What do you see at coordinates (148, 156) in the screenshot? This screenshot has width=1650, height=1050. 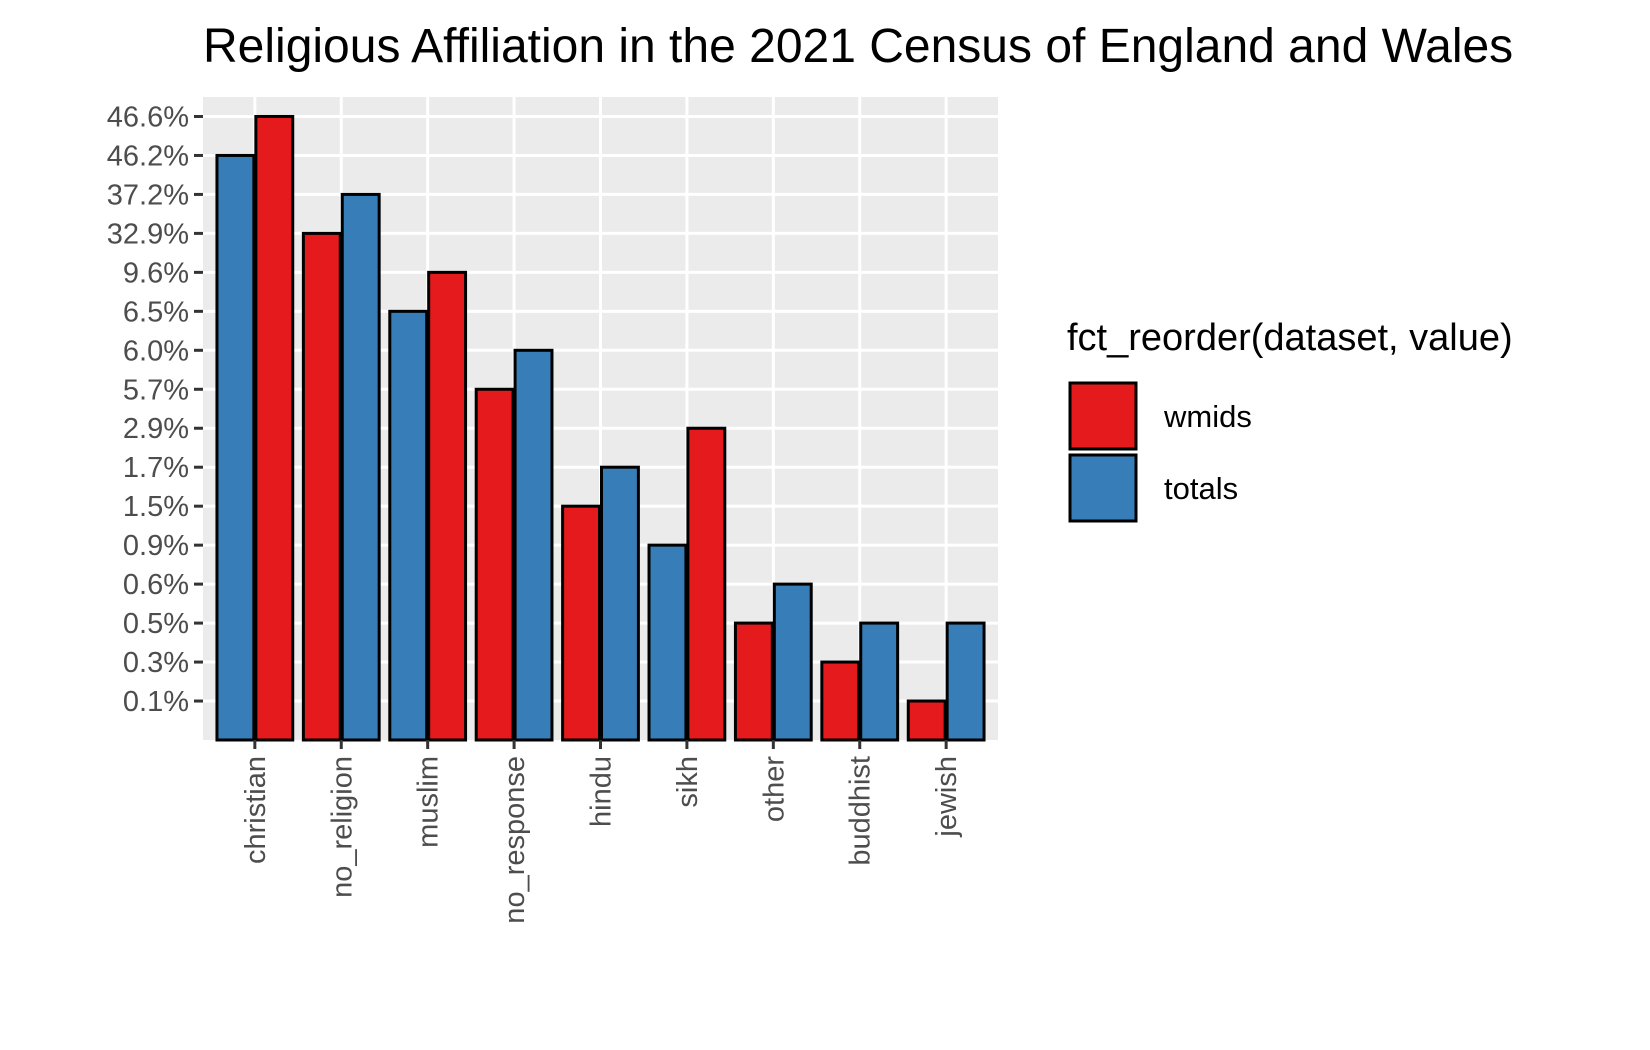 I see `y-tick-label: 46.2%` at bounding box center [148, 156].